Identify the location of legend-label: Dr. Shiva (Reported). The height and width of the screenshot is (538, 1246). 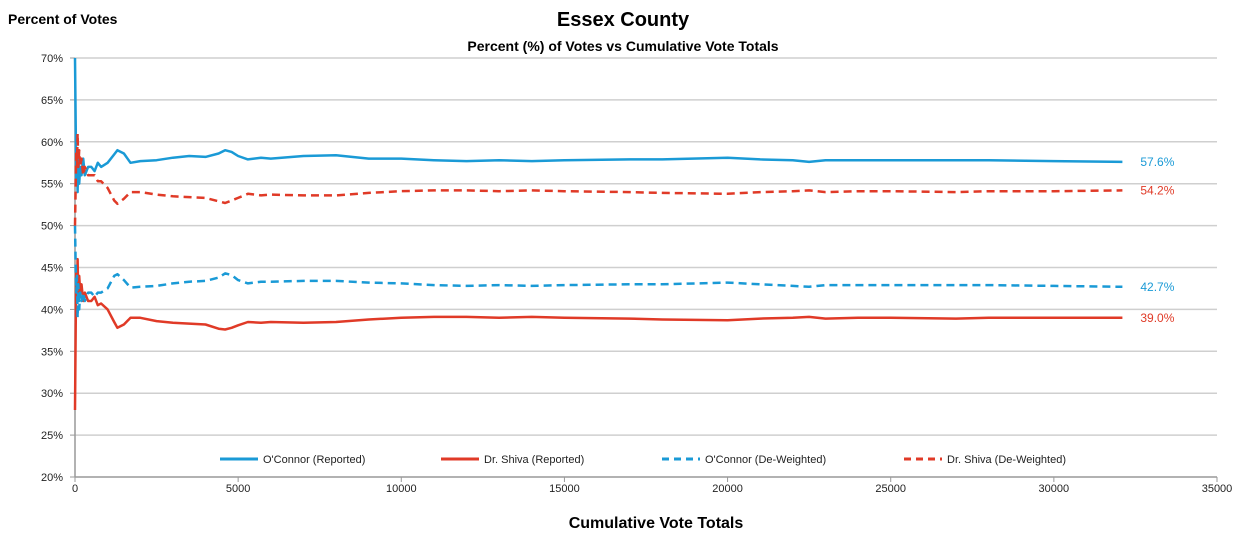
(534, 460).